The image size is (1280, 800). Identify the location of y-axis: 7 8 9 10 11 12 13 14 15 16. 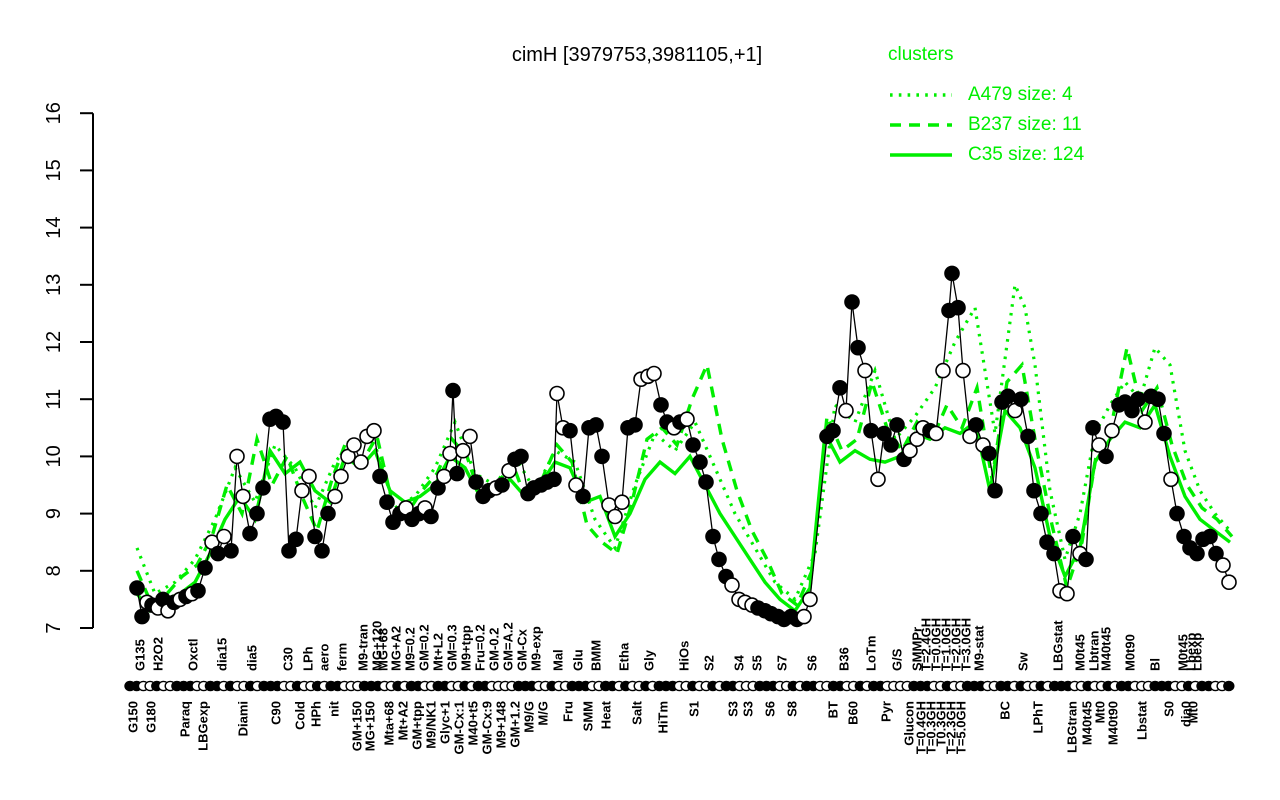
(68, 368).